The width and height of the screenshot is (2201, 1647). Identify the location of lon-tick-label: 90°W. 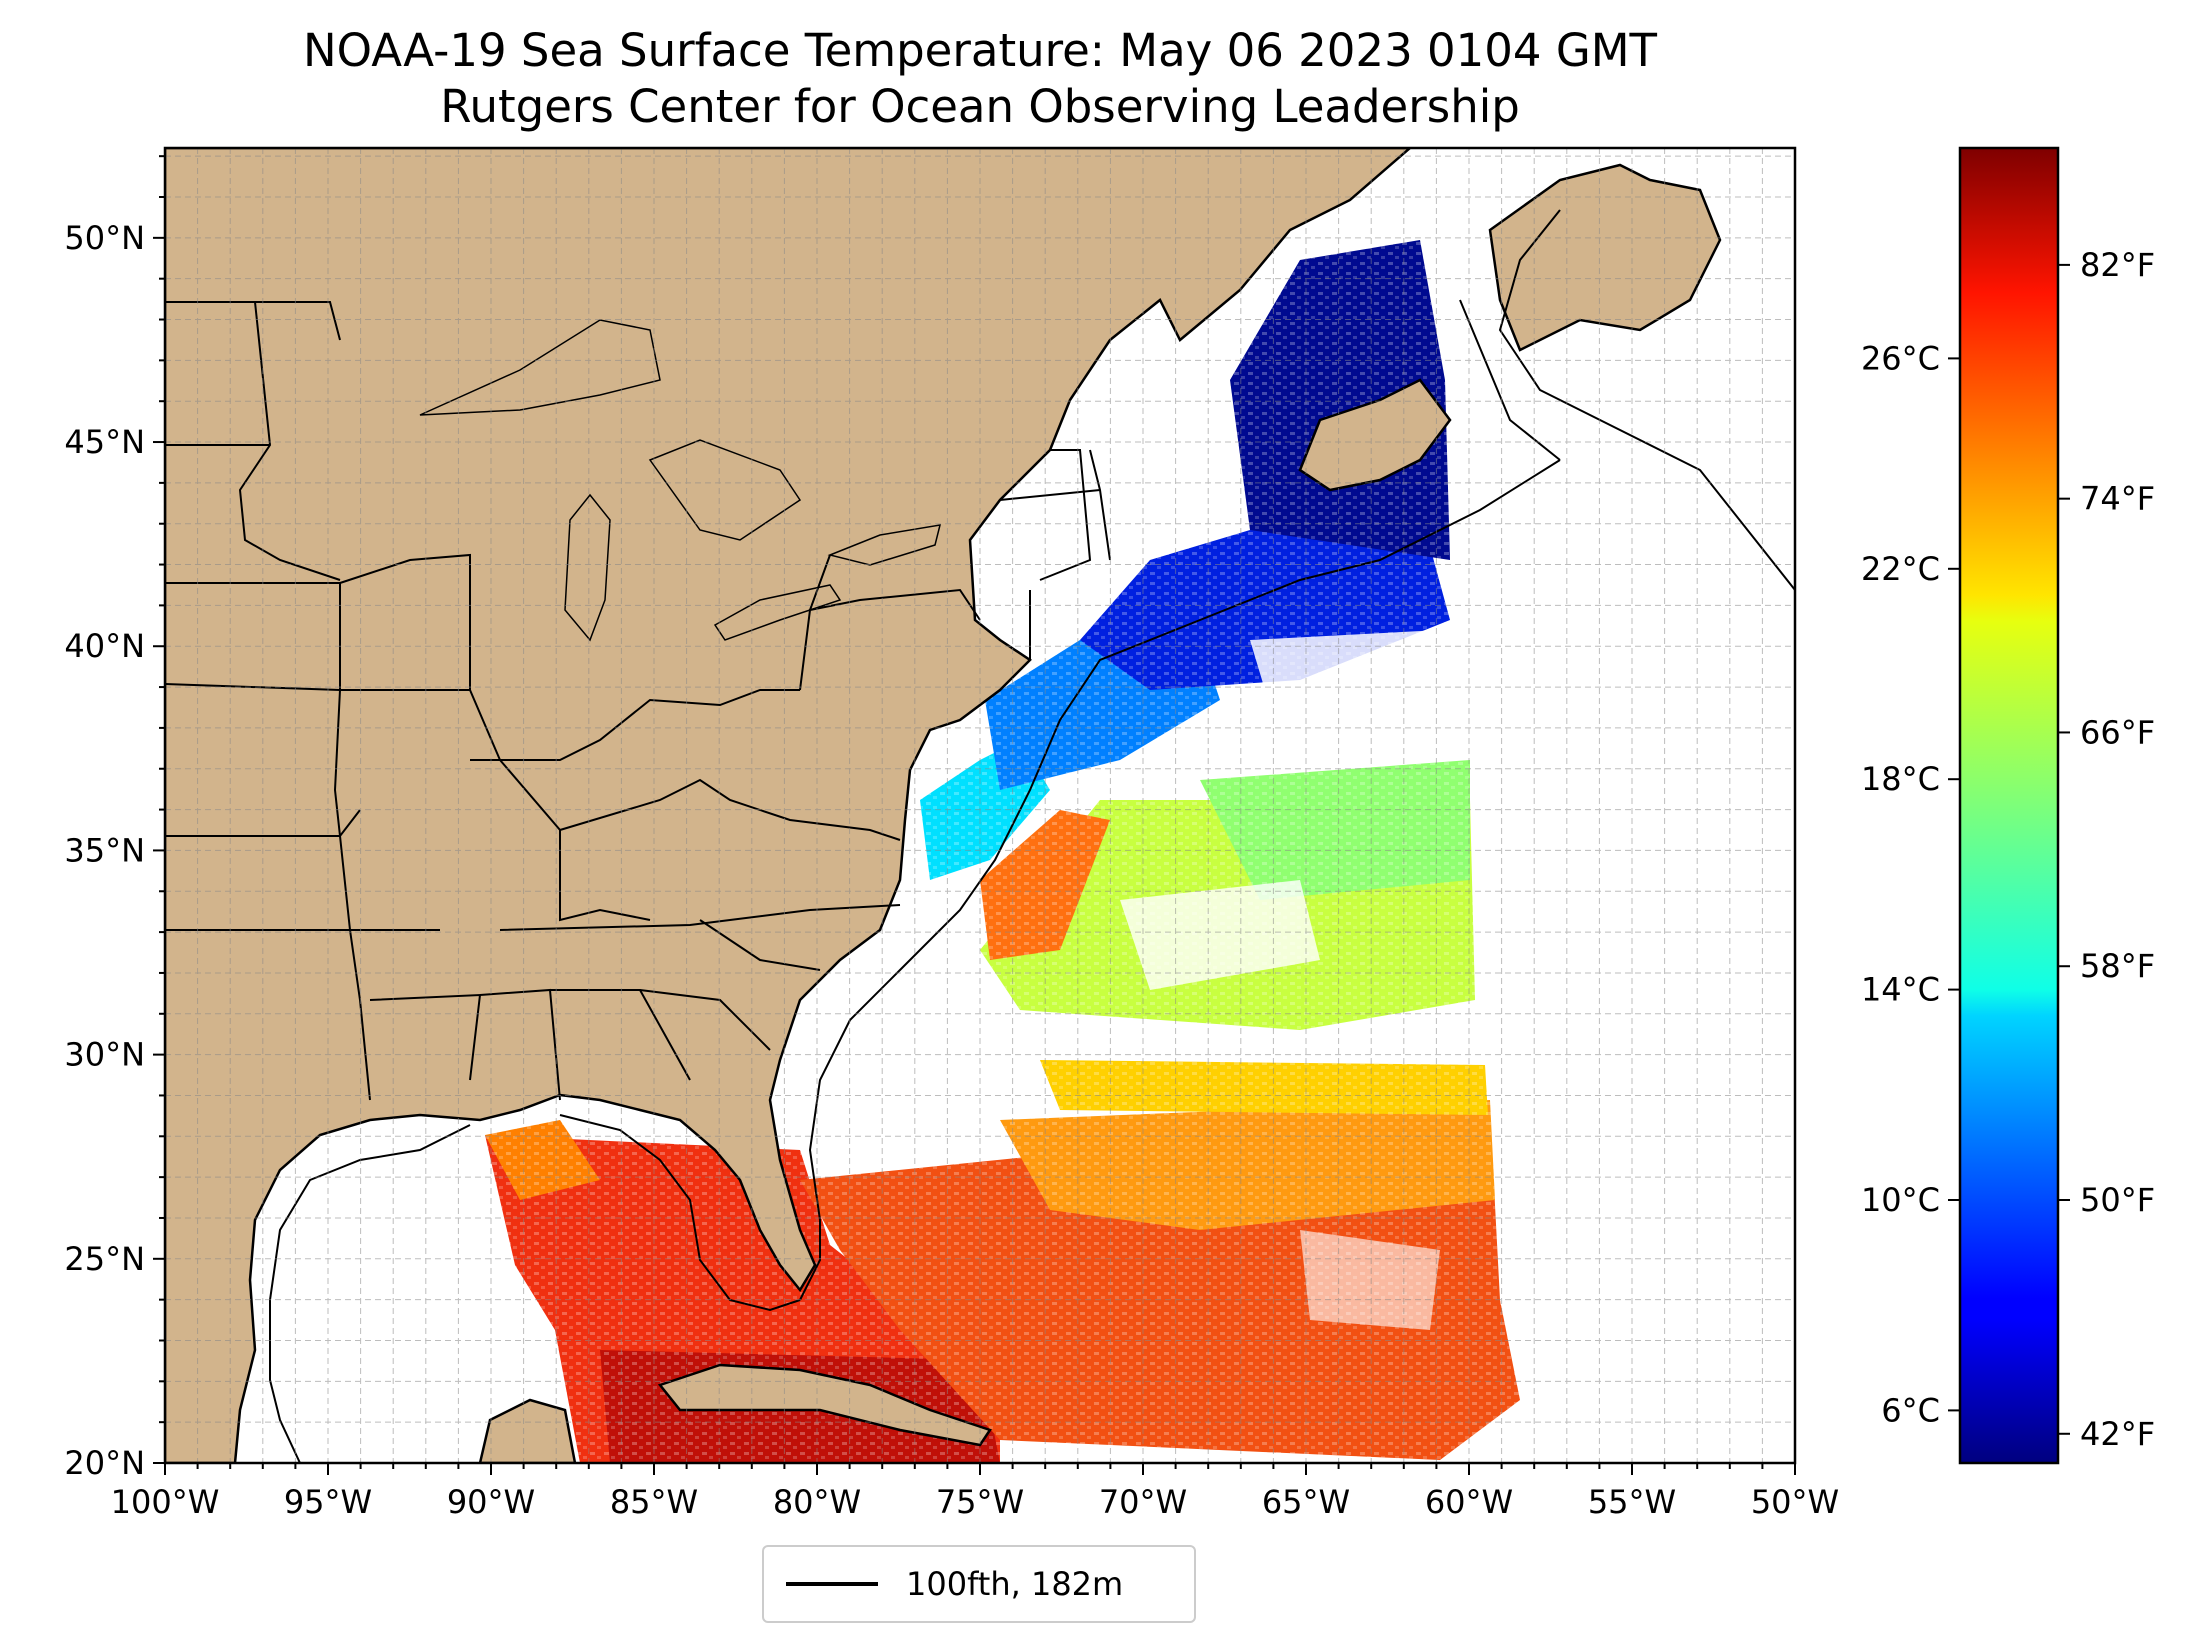
(491, 1502).